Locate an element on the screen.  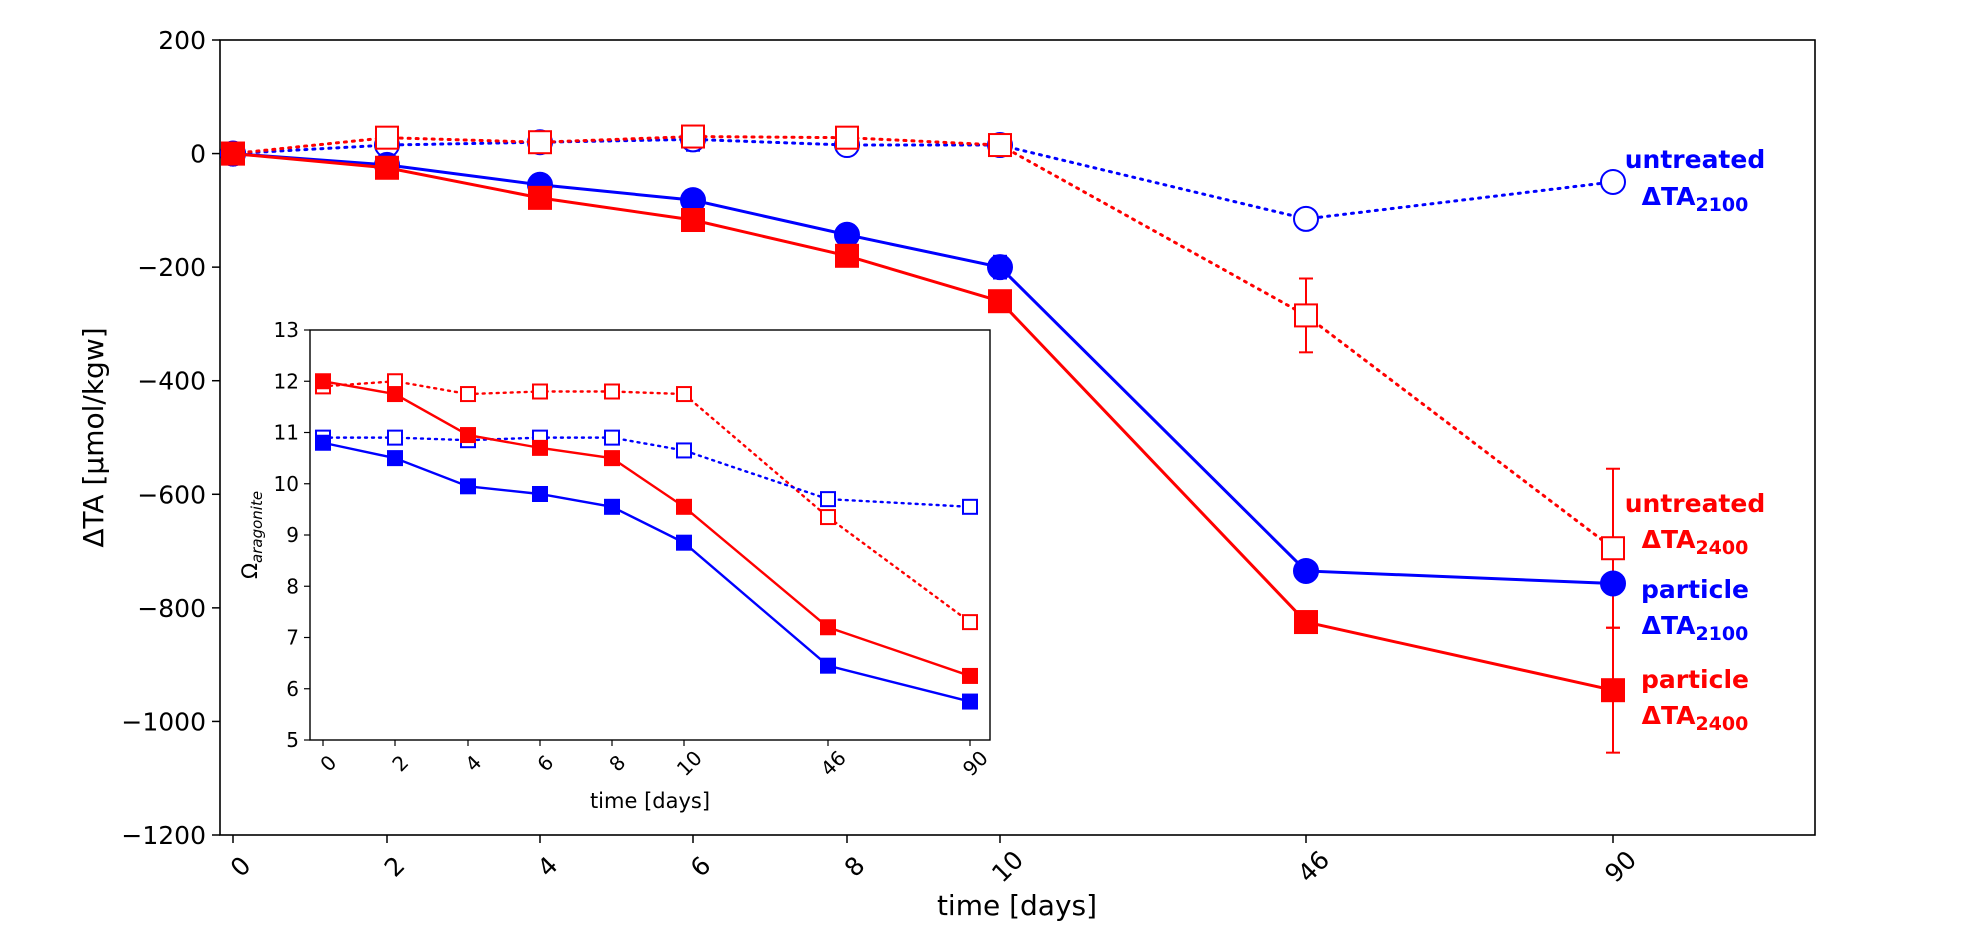
y-tick-label: −400 is located at coordinates (171, 381).